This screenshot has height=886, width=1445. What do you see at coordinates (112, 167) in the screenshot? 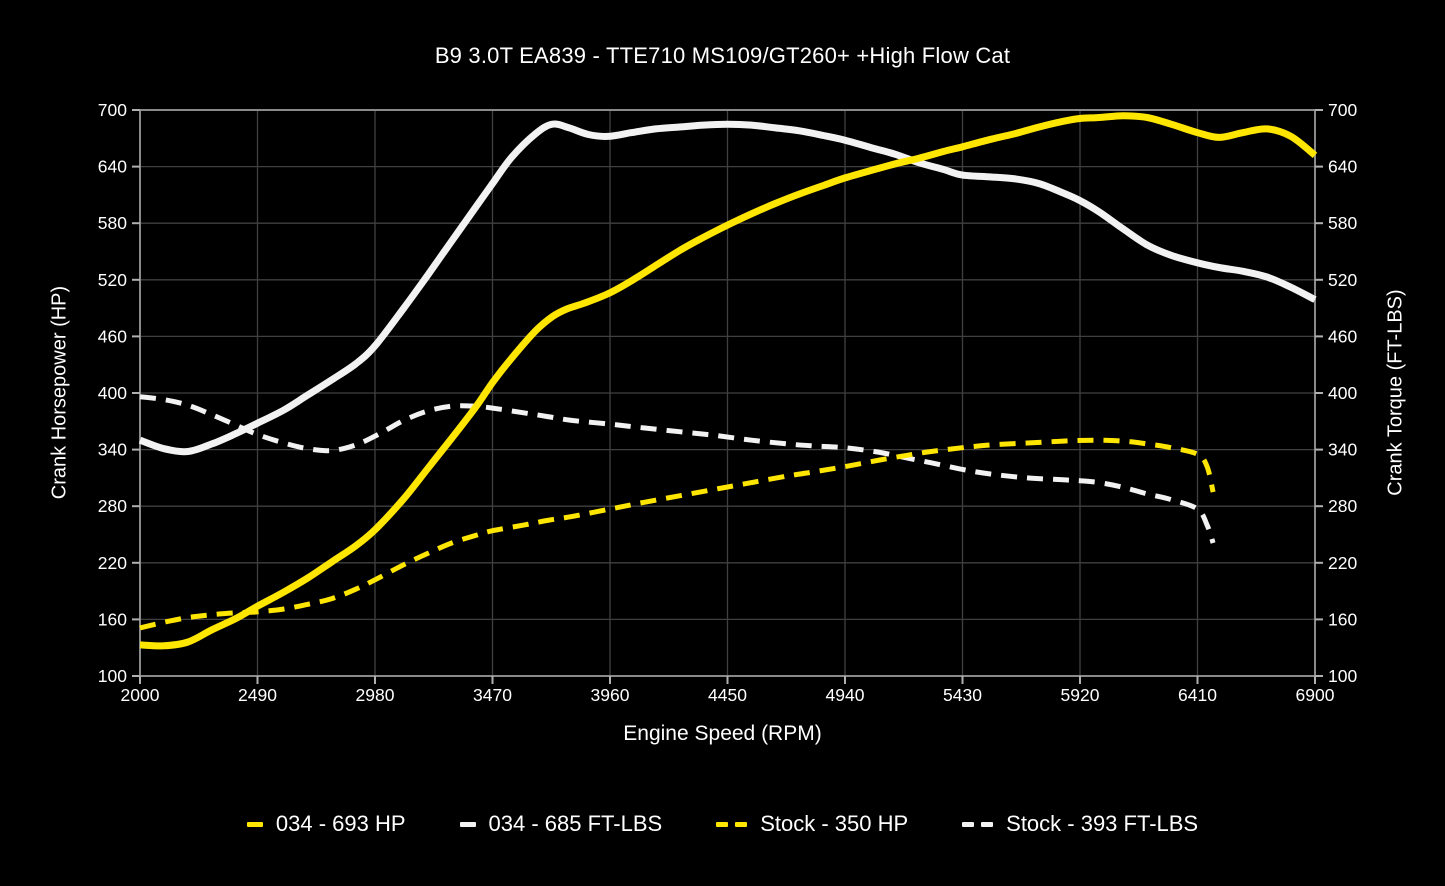
I see `y-axis-tick-label-left: 640` at bounding box center [112, 167].